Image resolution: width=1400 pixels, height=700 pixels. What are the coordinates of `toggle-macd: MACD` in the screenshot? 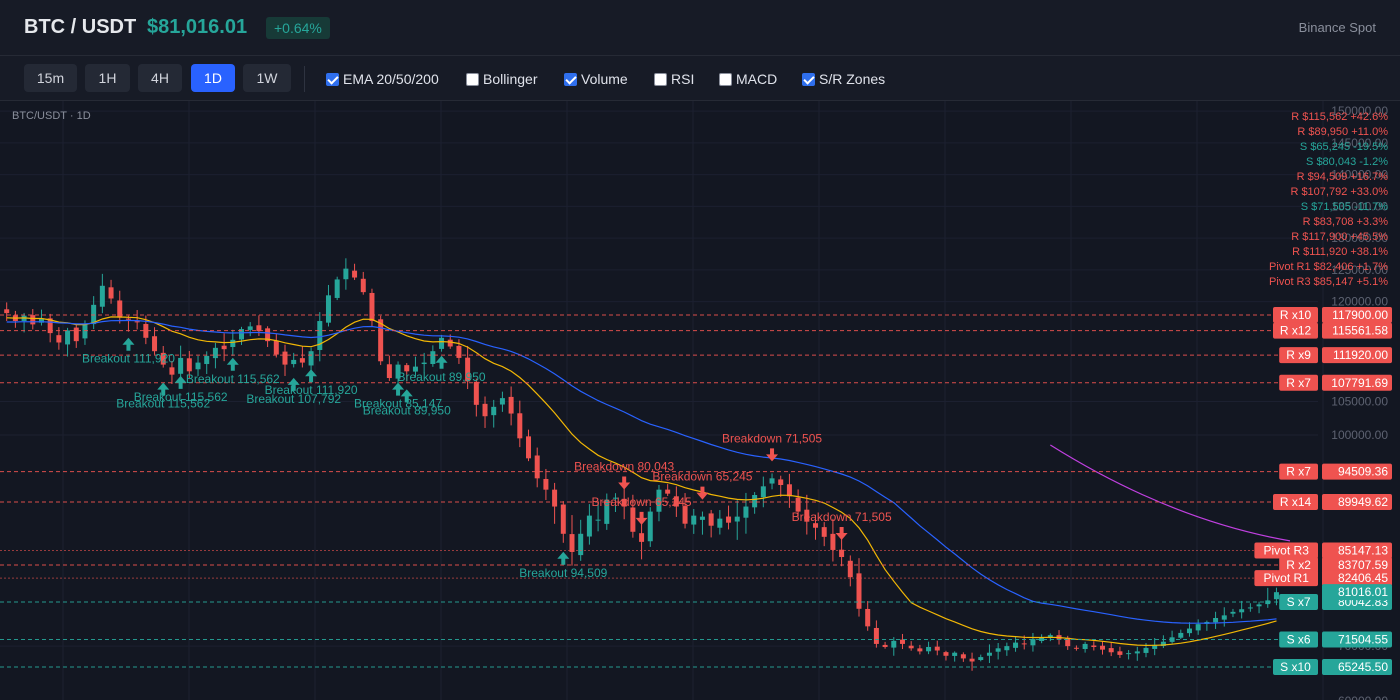 It's located at (748, 79).